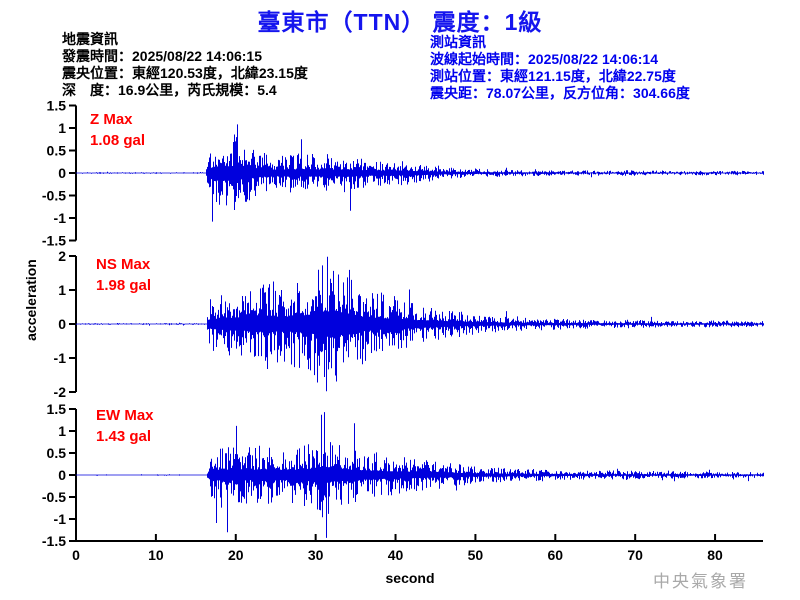 The width and height of the screenshot is (800, 600). What do you see at coordinates (400, 22) in the screenshot?
I see `page-title: 臺東市（TTN） 震度：1級` at bounding box center [400, 22].